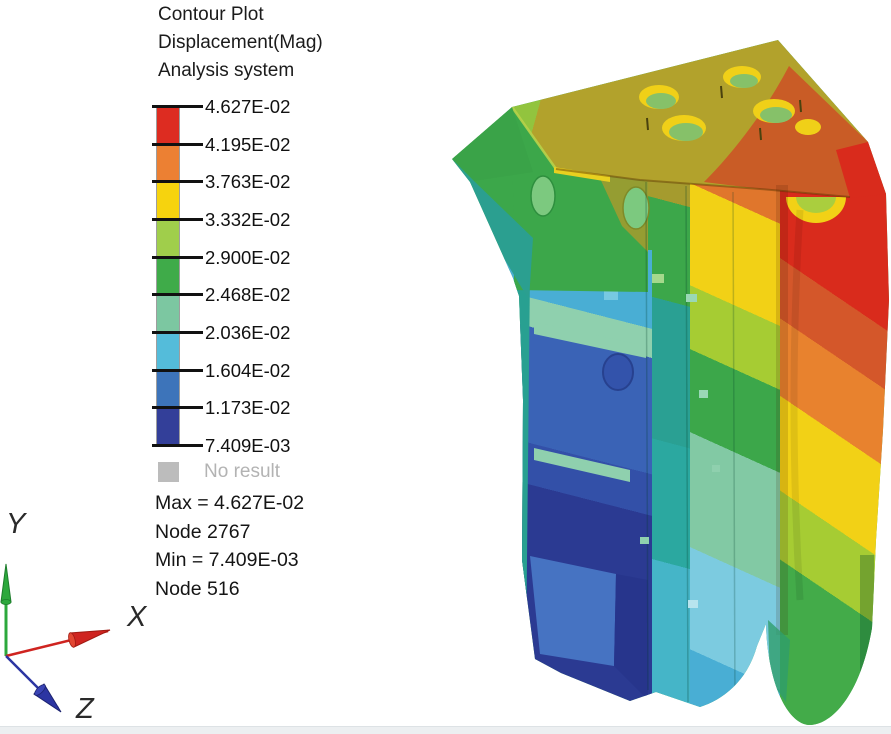 This screenshot has width=891, height=734. Describe the element at coordinates (6, 583) in the screenshot. I see `y-axis-arrowhead` at that location.